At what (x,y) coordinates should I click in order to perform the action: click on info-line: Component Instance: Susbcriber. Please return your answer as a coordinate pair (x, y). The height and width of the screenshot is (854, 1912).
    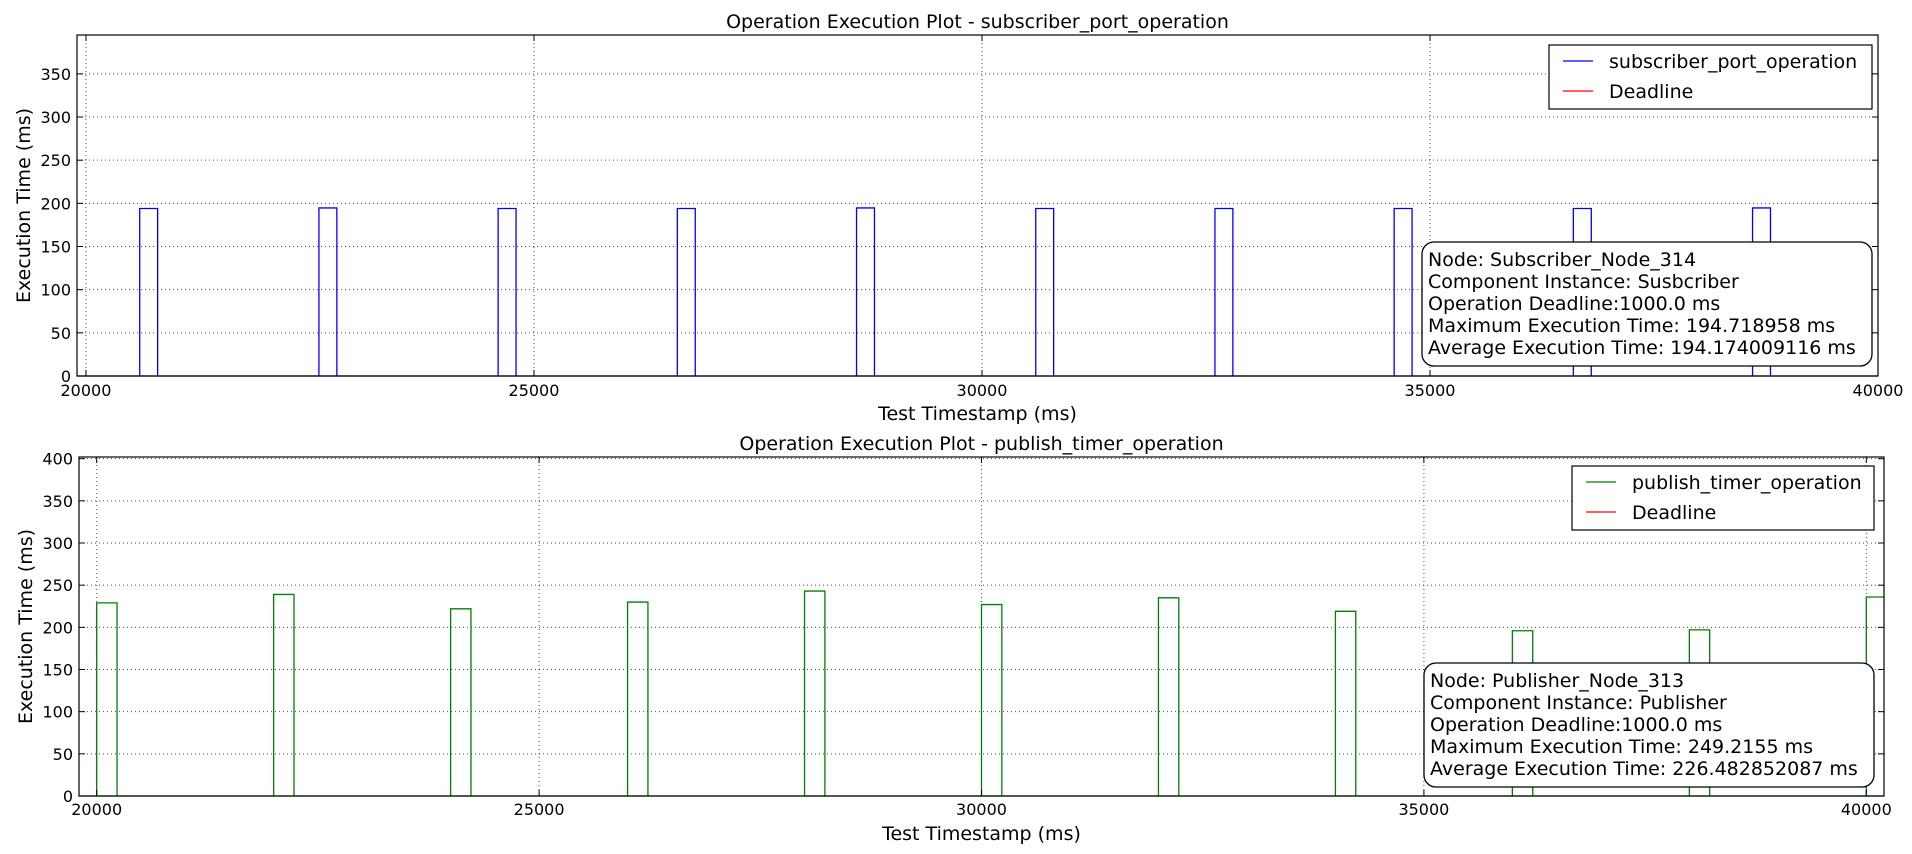
    Looking at the image, I should click on (1583, 282).